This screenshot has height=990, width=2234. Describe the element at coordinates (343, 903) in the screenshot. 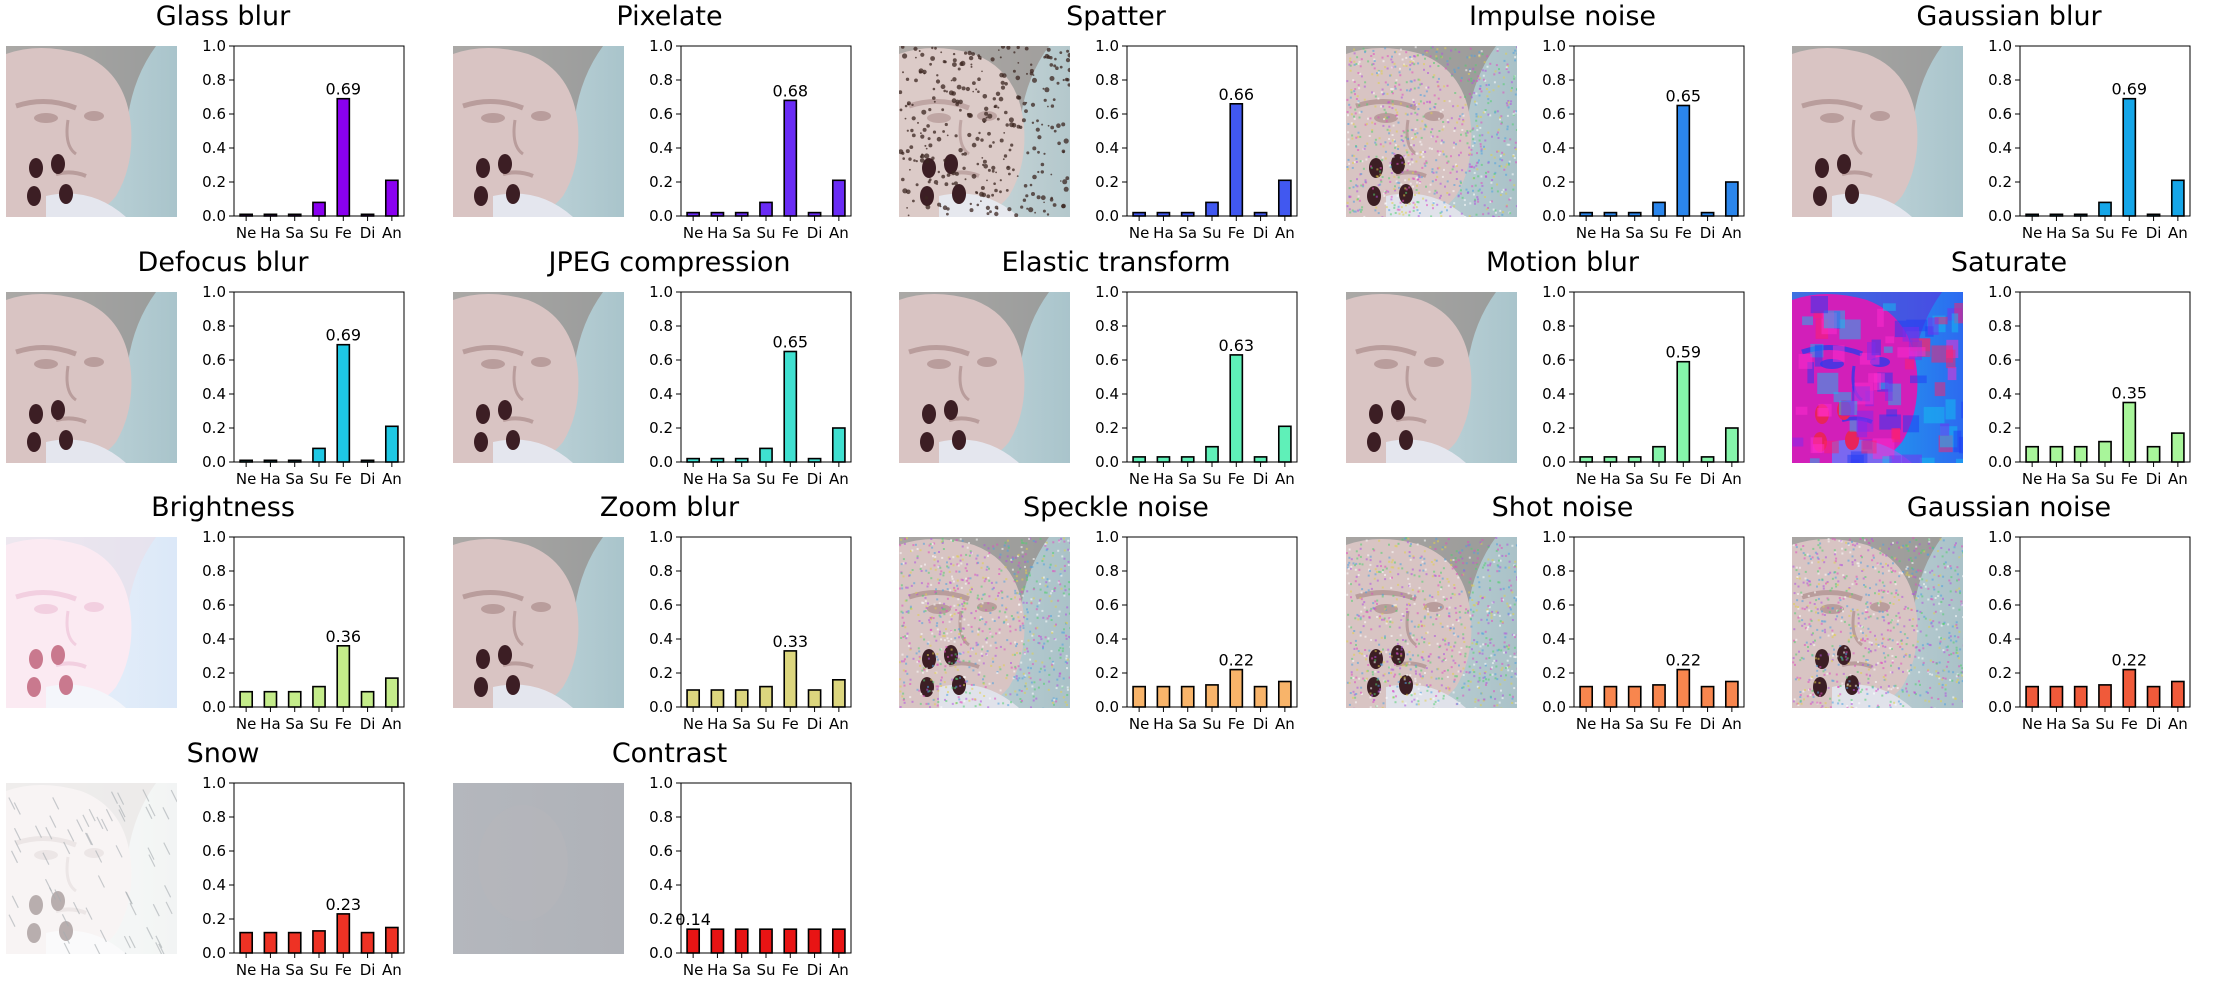

I see `peak-value-label: 0.23` at that location.